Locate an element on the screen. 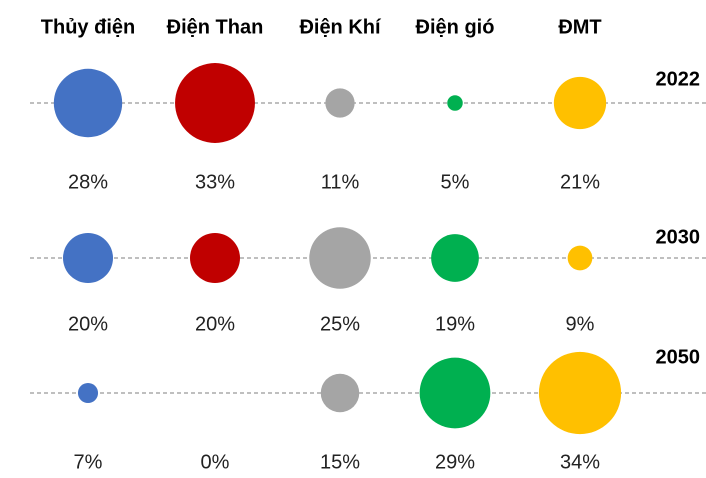  value-label: 0% is located at coordinates (215, 462).